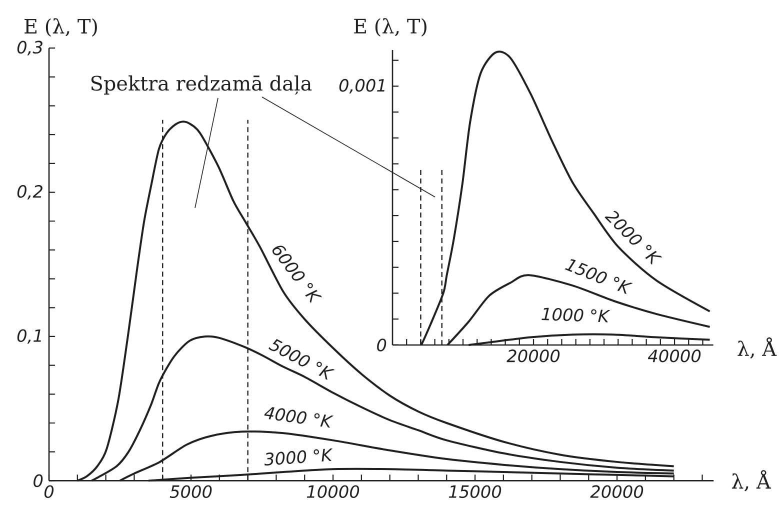 The image size is (779, 505). Describe the element at coordinates (576, 315) in the screenshot. I see `series-label: 1000 °K` at that location.